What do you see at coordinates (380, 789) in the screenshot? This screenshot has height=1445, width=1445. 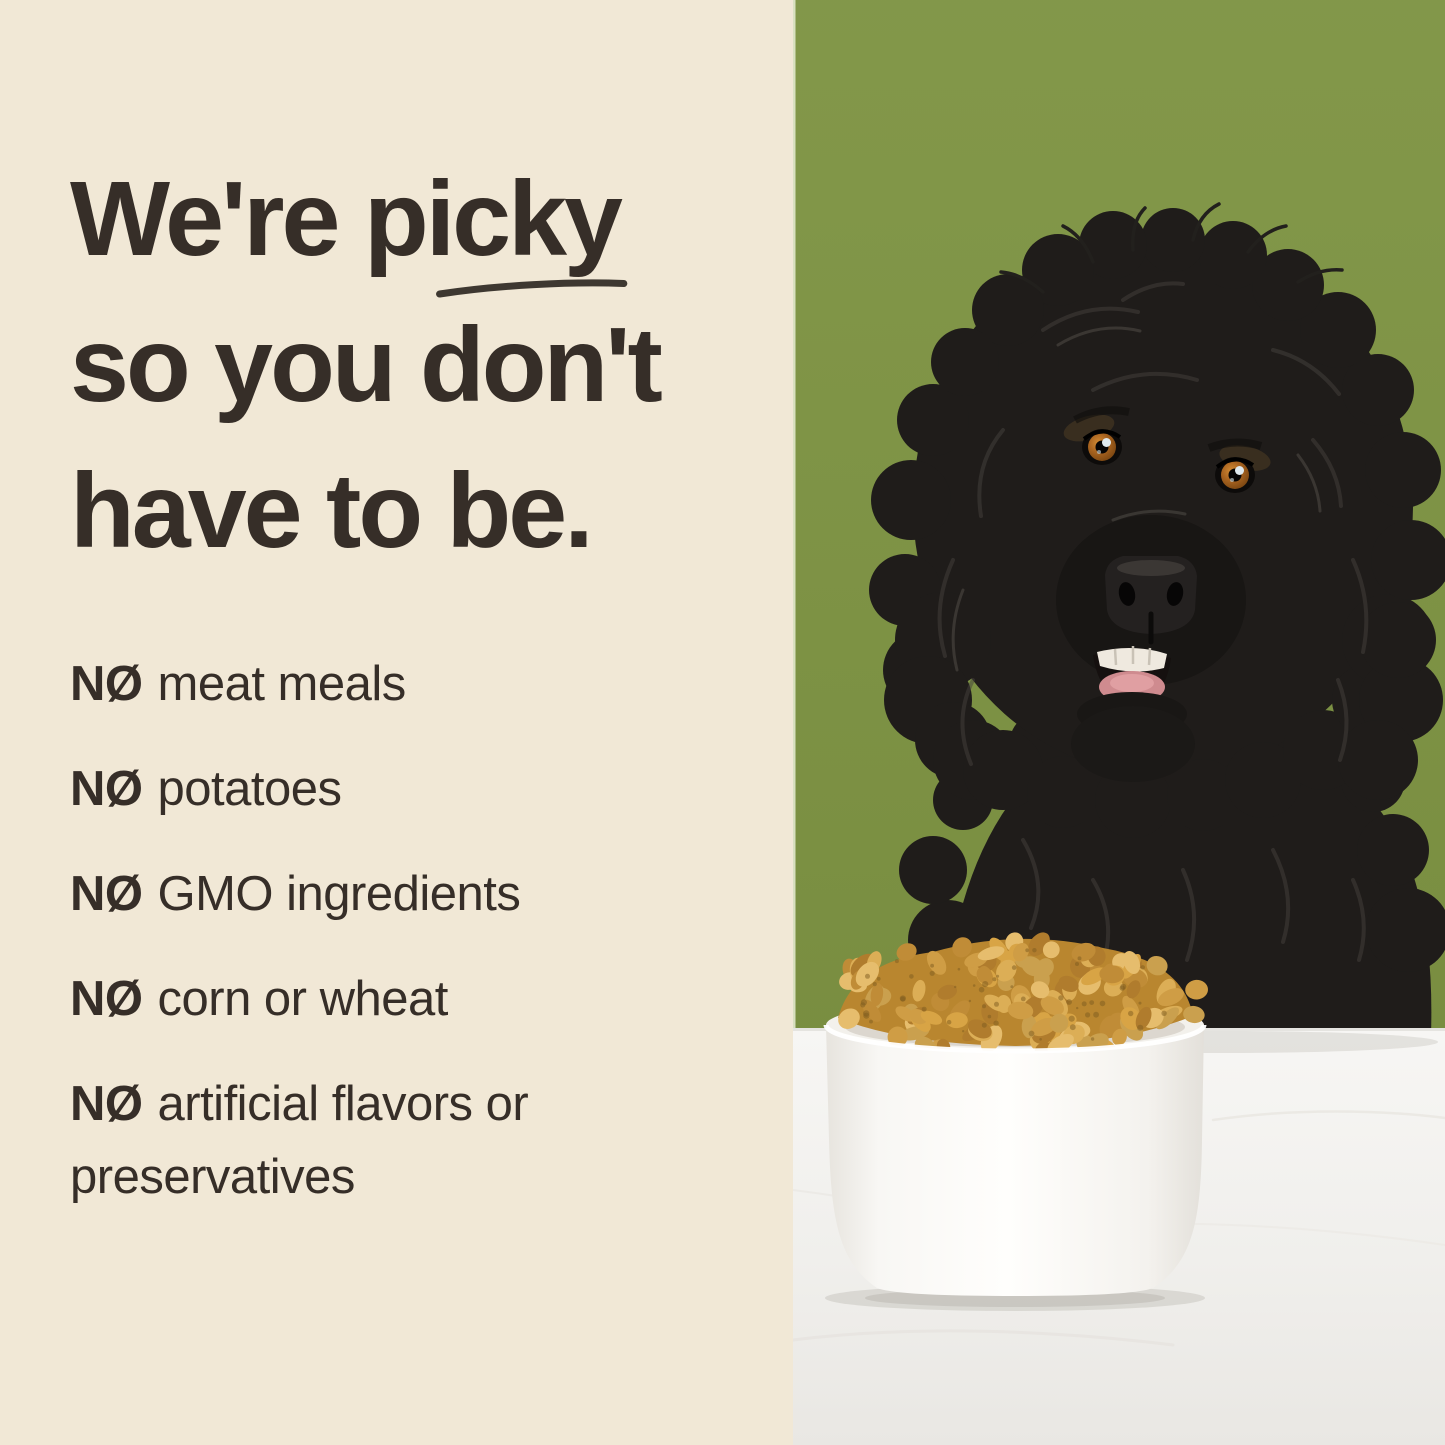 I see `claim-item-potatoes: NØ potatoes` at bounding box center [380, 789].